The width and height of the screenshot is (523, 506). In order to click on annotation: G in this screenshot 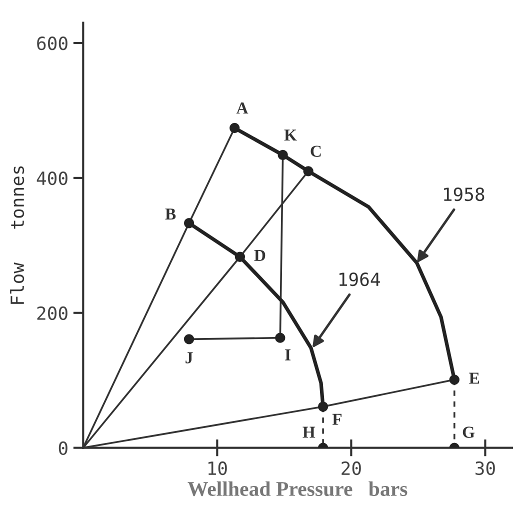, I will do `click(468, 432)`.